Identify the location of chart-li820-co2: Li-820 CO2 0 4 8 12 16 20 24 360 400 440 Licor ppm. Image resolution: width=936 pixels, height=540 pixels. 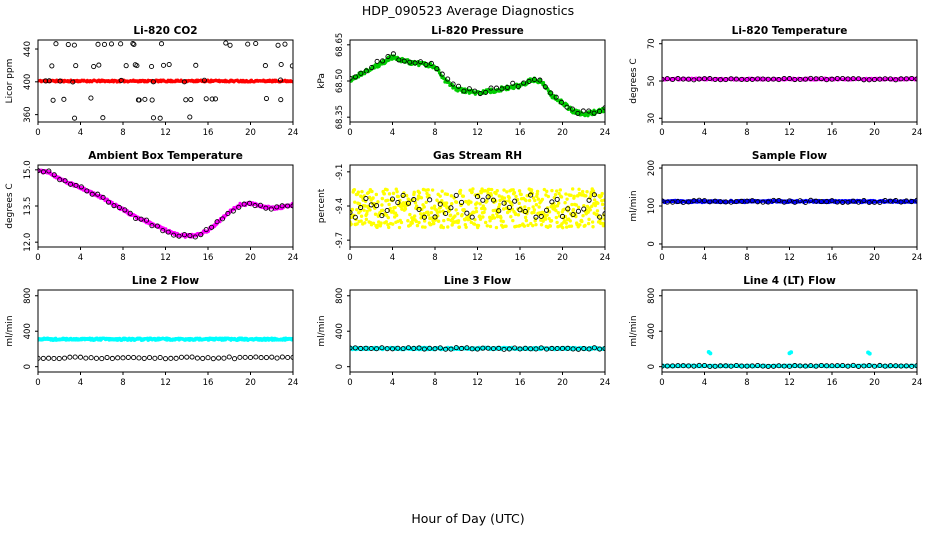
(151, 81).